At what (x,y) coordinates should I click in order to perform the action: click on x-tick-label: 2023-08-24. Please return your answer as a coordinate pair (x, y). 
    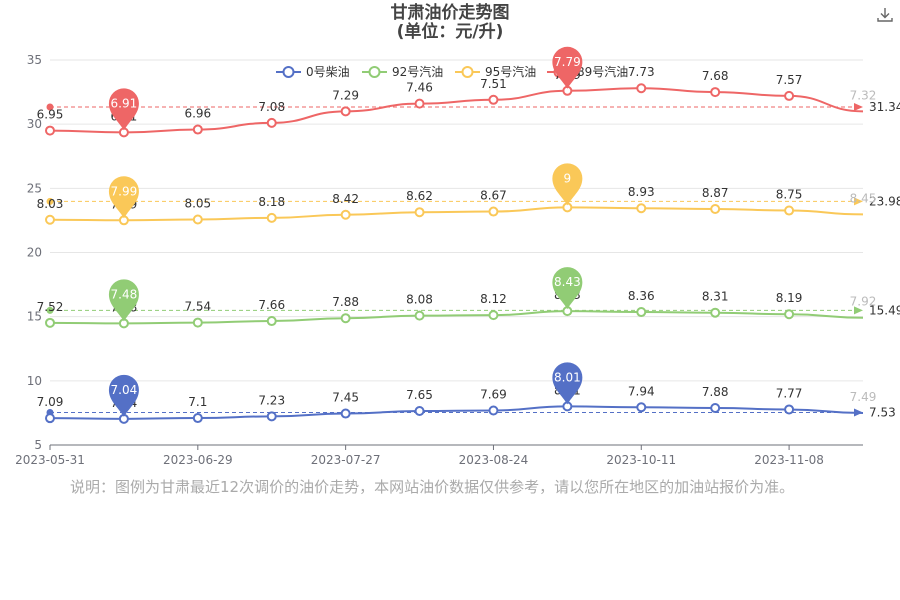
    Looking at the image, I should click on (494, 460).